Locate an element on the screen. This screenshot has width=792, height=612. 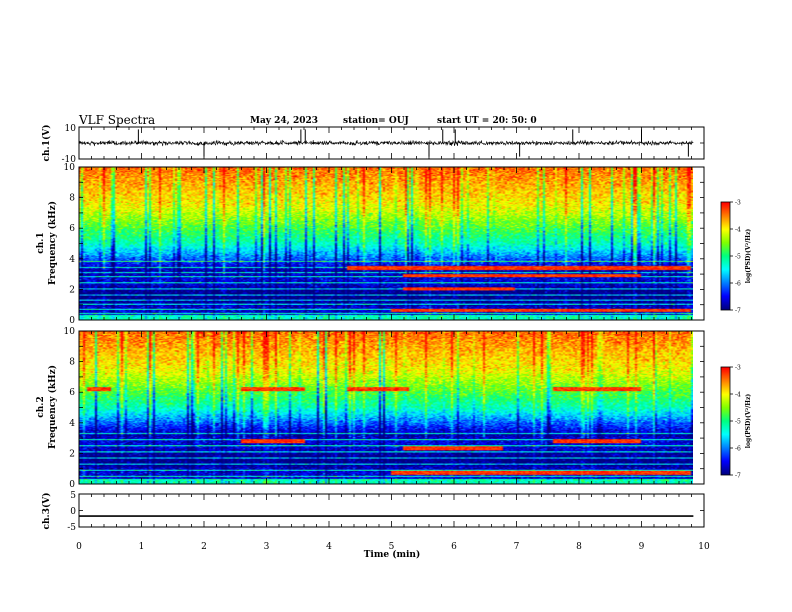
ch1-ticks is located at coordinates (391, 143).